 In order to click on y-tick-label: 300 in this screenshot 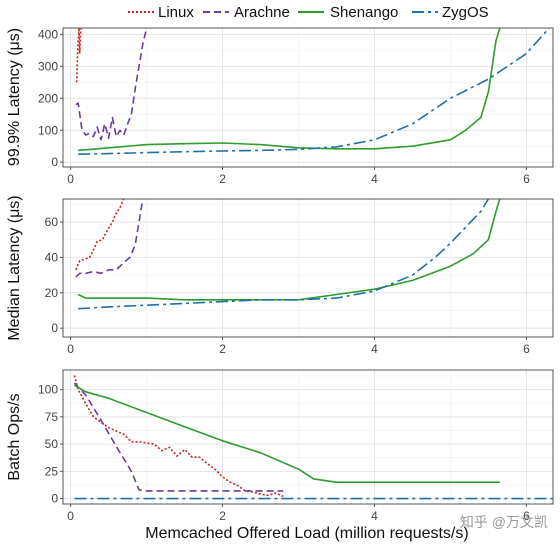, I will do `click(48, 66)`.